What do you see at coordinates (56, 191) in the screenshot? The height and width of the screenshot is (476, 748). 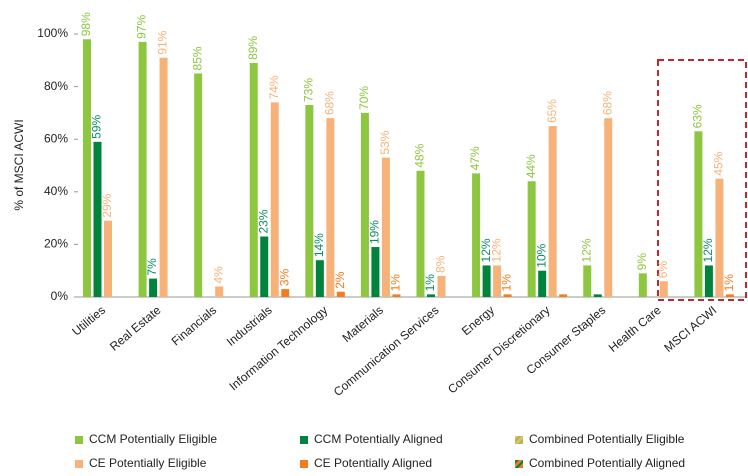 I see `y-tick-label: 40%` at bounding box center [56, 191].